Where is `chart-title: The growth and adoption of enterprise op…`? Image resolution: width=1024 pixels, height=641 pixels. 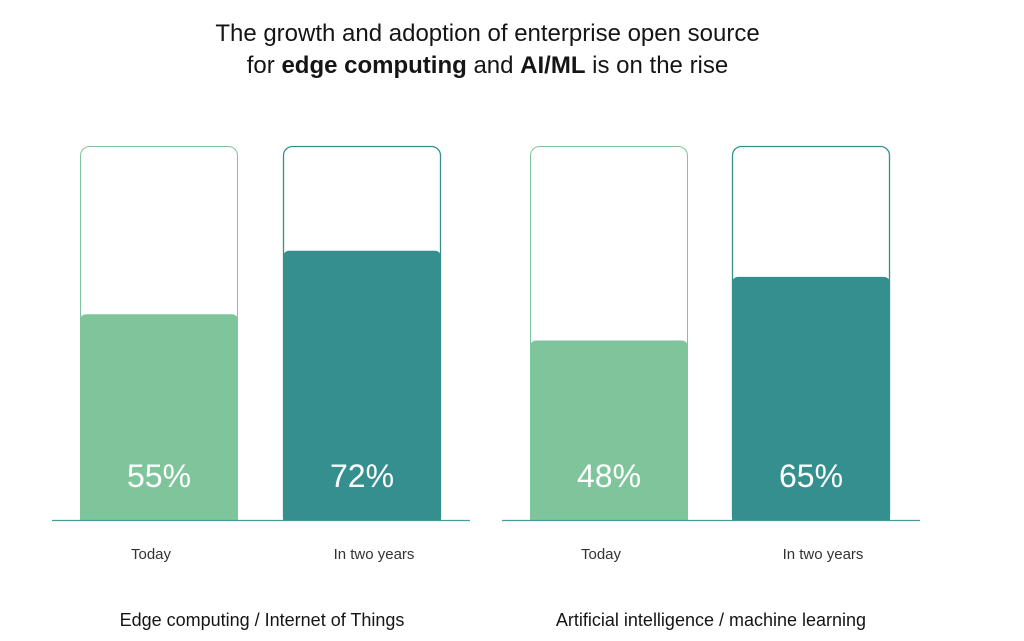
chart-title: The growth and adoption of enterprise op… is located at coordinates (487, 50).